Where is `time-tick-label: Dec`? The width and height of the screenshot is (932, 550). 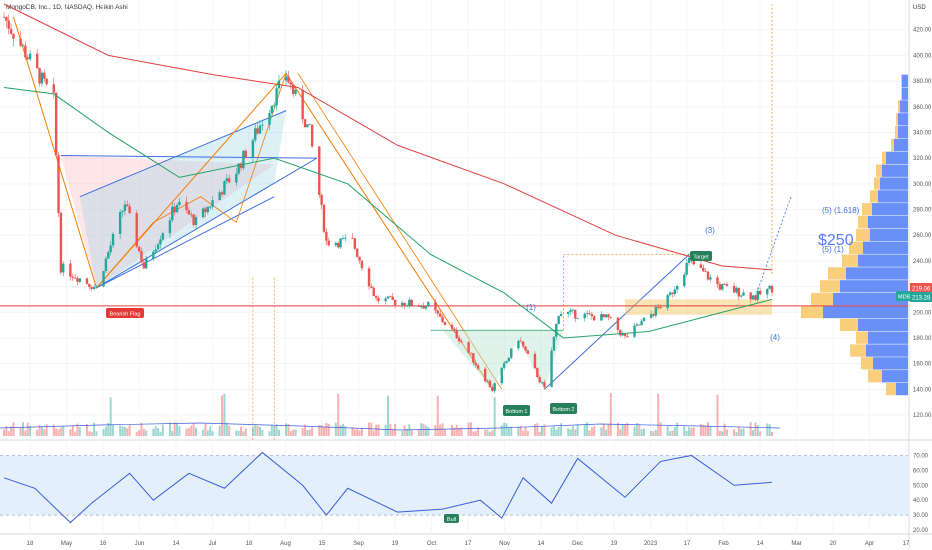
time-tick-label: Dec is located at coordinates (577, 544).